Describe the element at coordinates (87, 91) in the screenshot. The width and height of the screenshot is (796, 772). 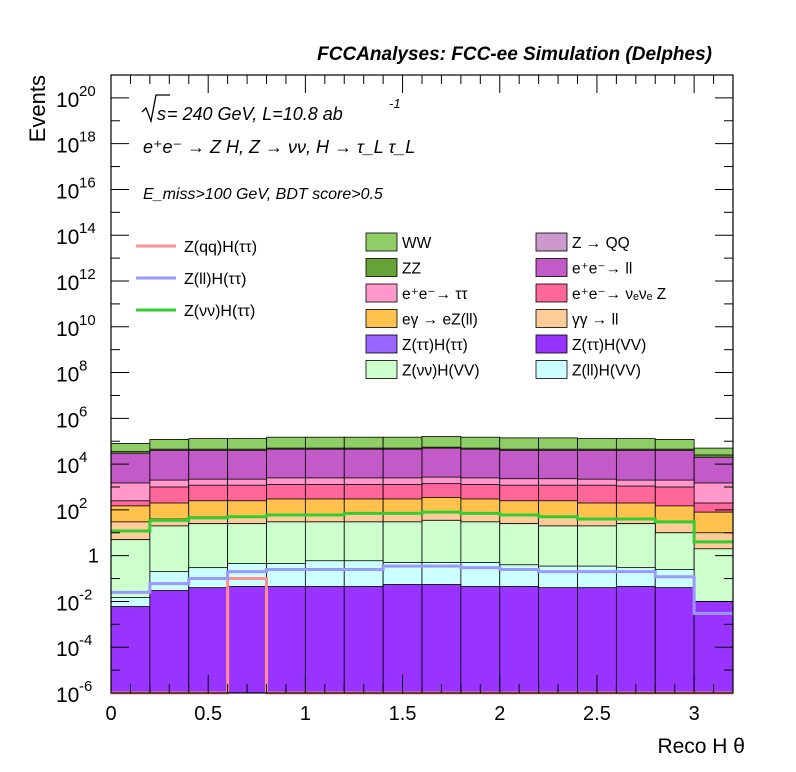
I see `y-tick-exponent: 20` at that location.